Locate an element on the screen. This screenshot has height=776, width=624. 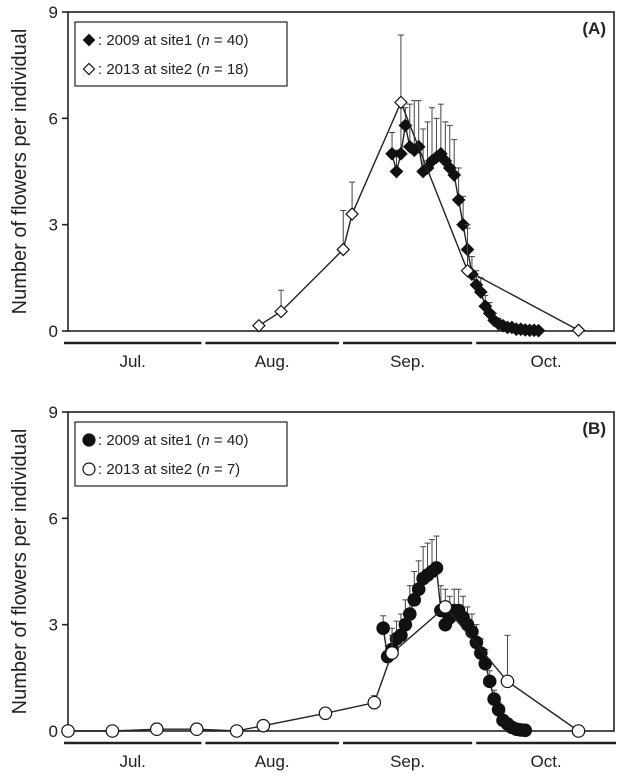
panel-label: (B) is located at coordinates (594, 428).